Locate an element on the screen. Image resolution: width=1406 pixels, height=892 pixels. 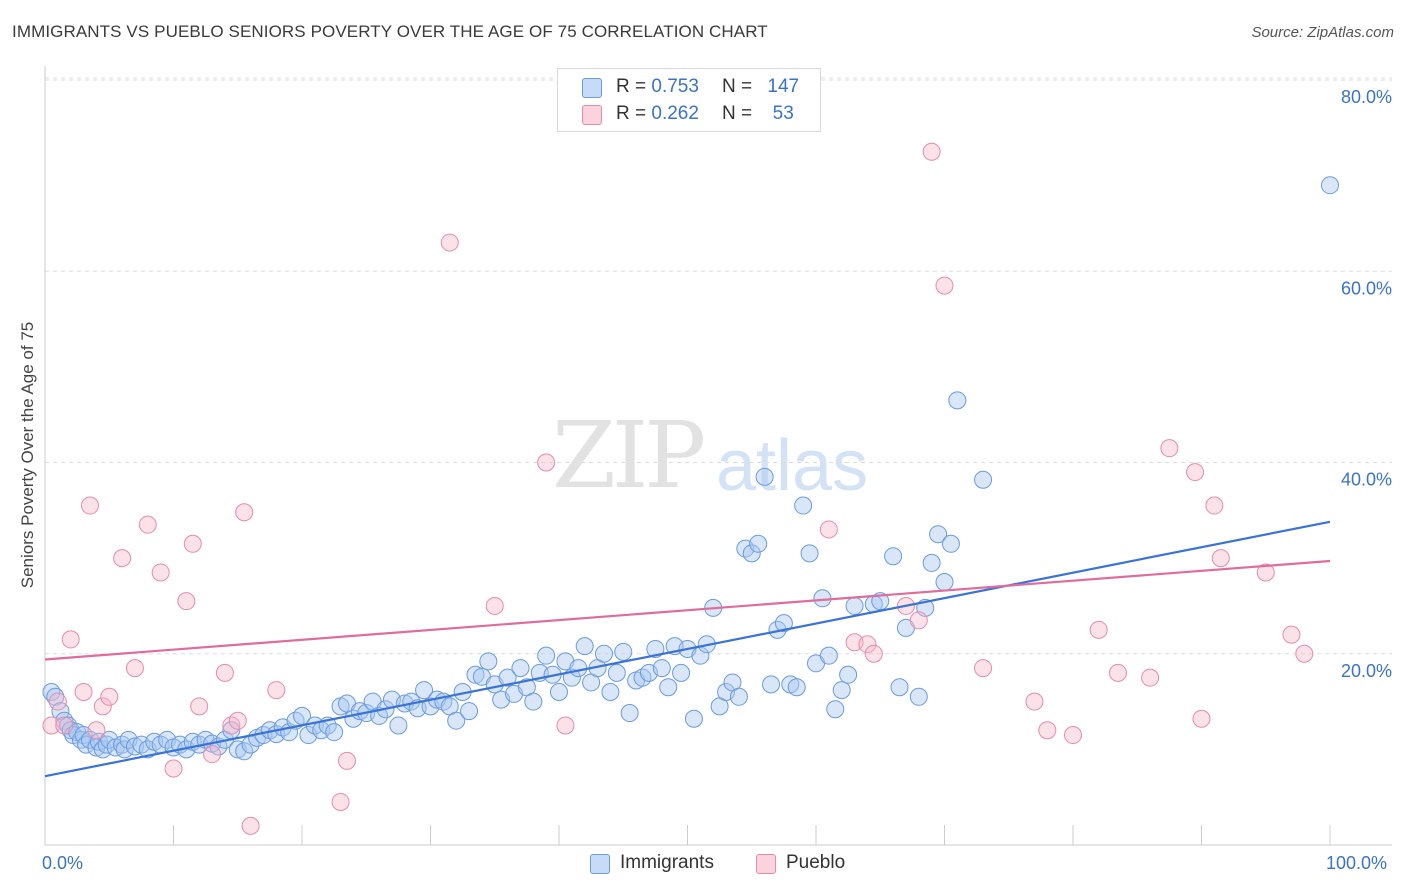
trend-line-pueblo is located at coordinates (687, 610).